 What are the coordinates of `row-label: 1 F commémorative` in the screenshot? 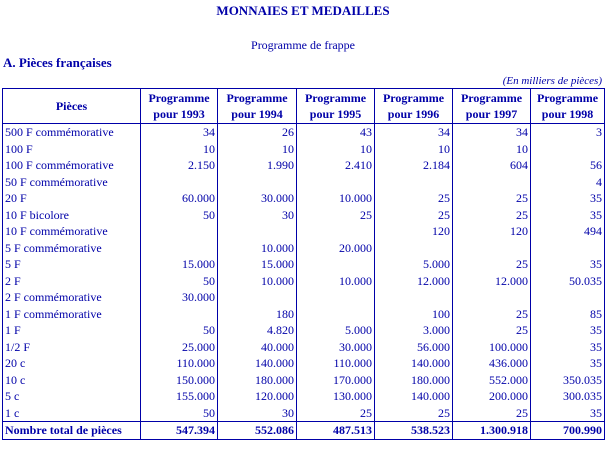 It's located at (71, 313).